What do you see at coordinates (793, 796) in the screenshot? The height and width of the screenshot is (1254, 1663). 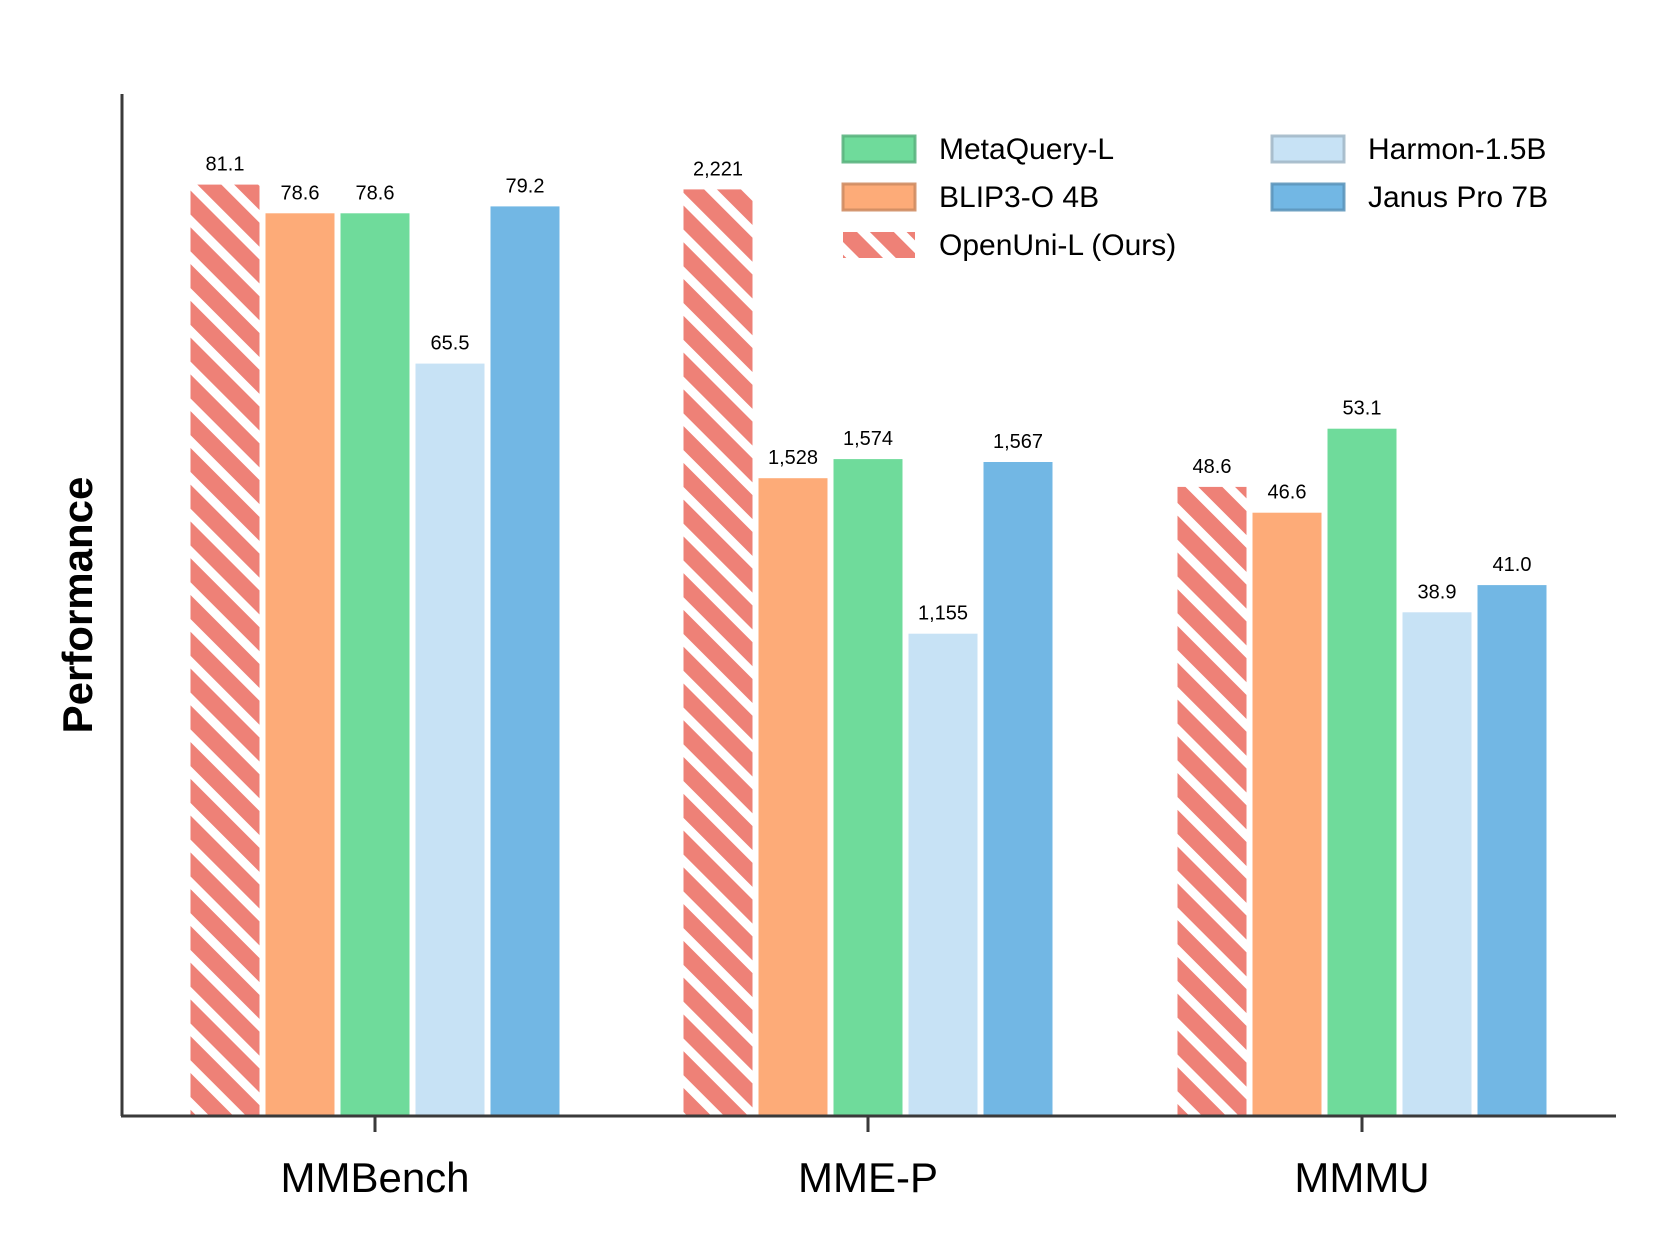 I see `bar-mme-p-blip3-o-4b` at bounding box center [793, 796].